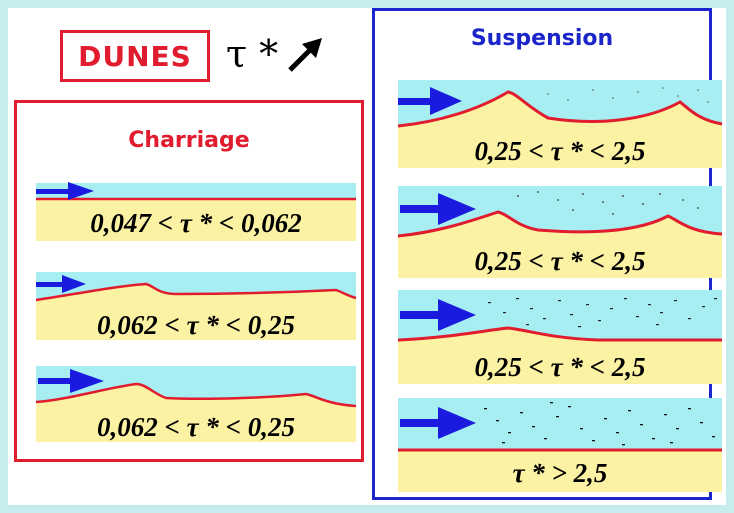 The image size is (734, 513). I want to click on suspension-title: Suspension, so click(542, 38).